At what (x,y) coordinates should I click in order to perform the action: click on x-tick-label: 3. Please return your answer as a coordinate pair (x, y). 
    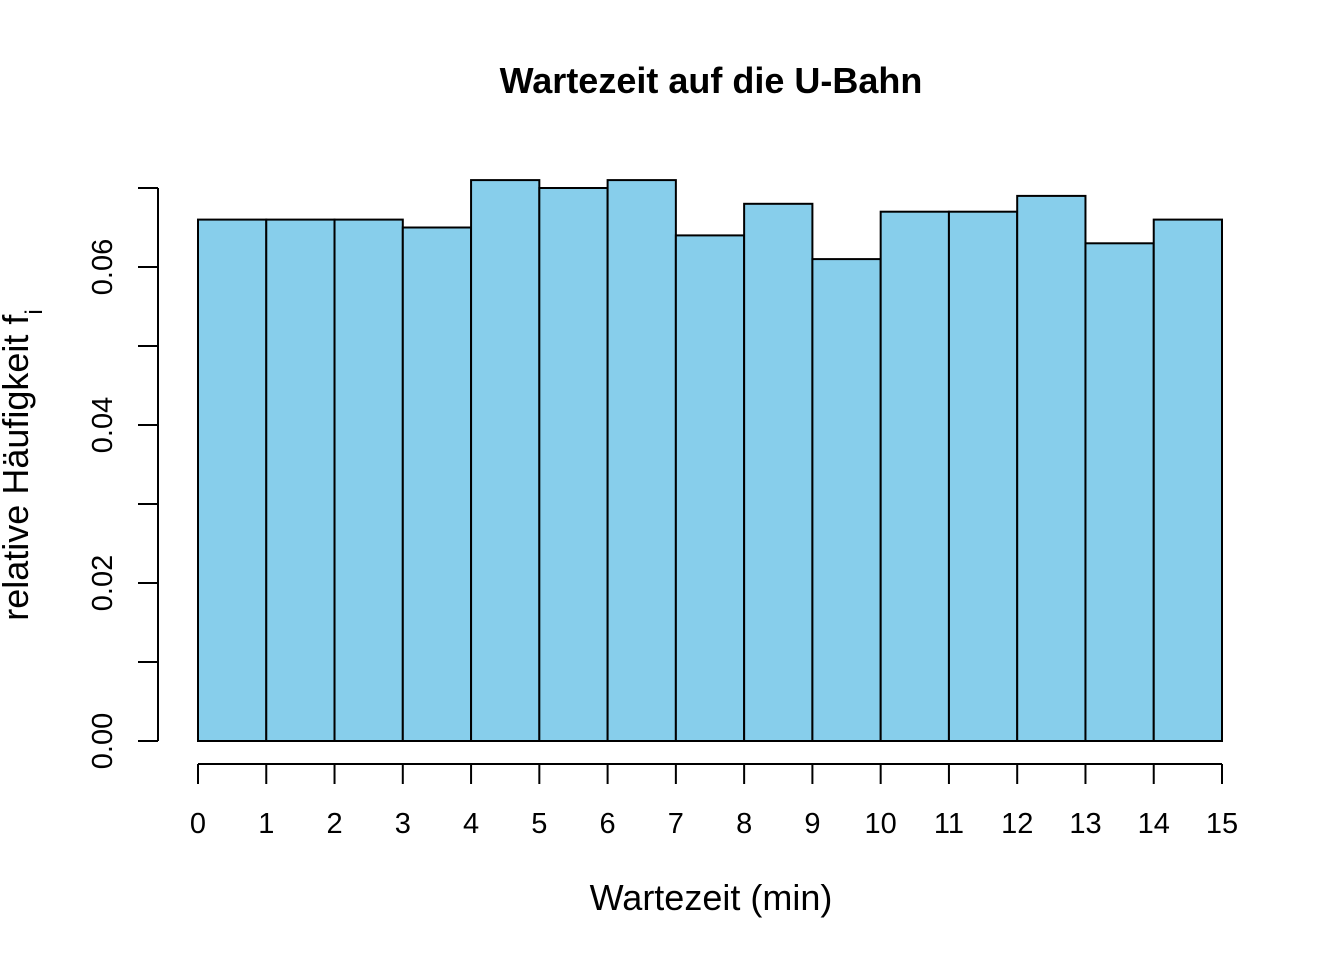
    Looking at the image, I should click on (403, 824).